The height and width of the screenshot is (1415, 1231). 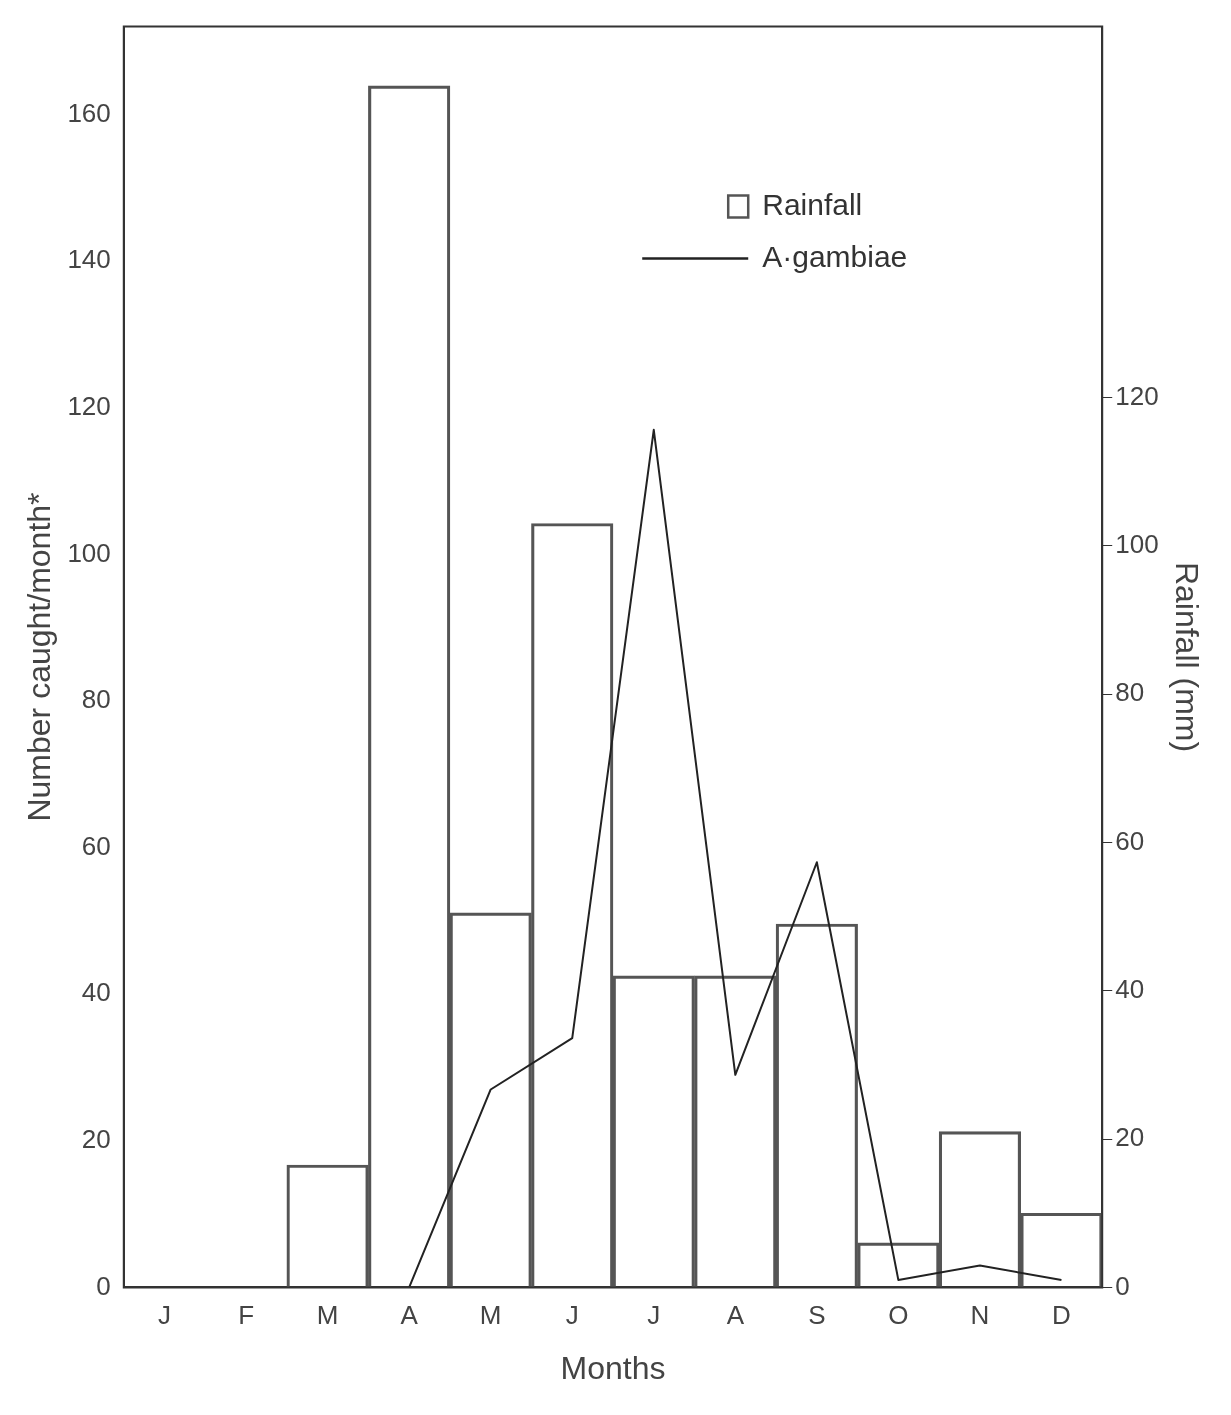 I want to click on y-tick-label: 140, so click(x=89, y=259).